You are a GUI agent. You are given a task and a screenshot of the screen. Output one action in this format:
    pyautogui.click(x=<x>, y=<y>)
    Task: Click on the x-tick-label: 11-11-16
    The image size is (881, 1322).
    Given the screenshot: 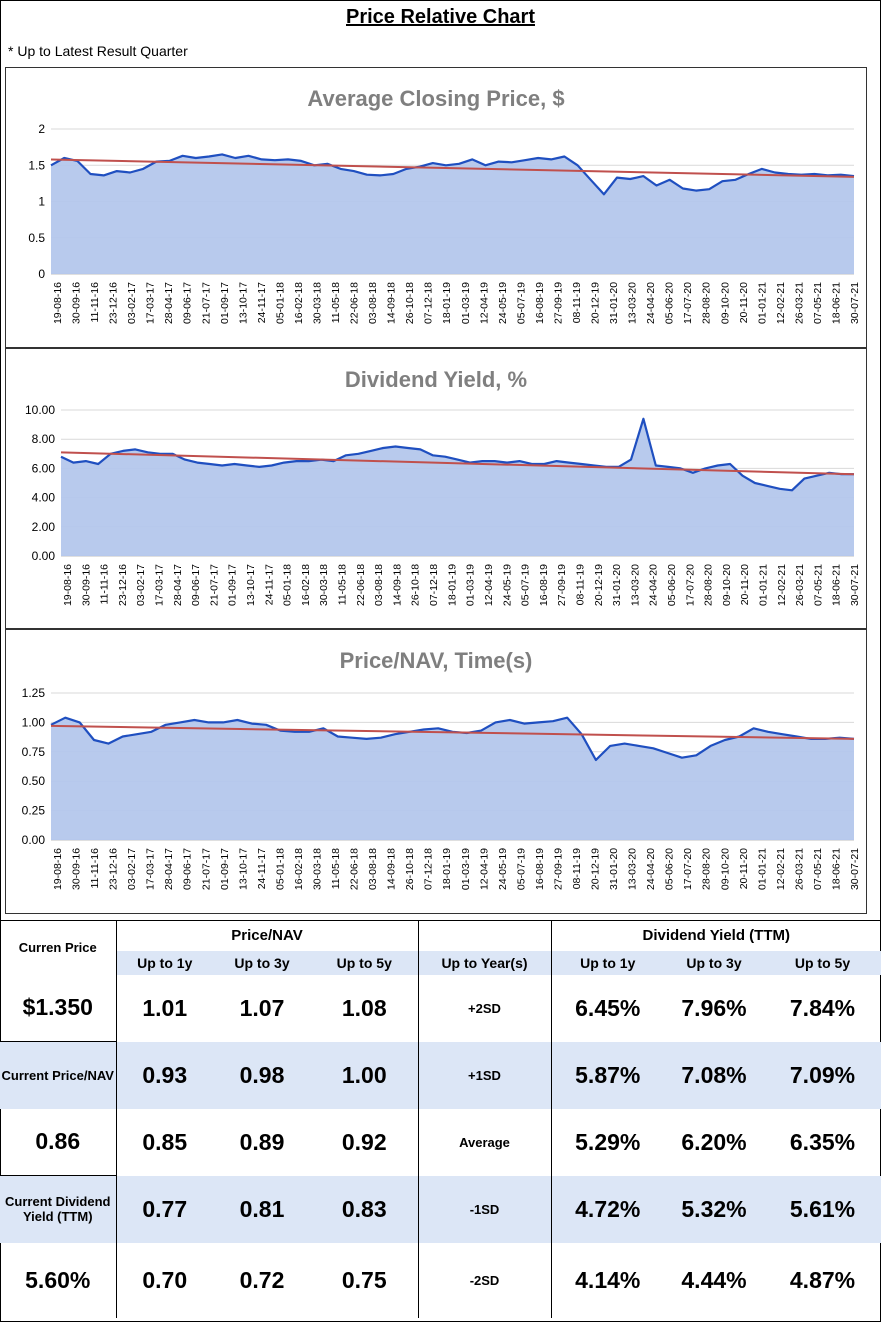 What is the action you would take?
    pyautogui.click(x=95, y=868)
    